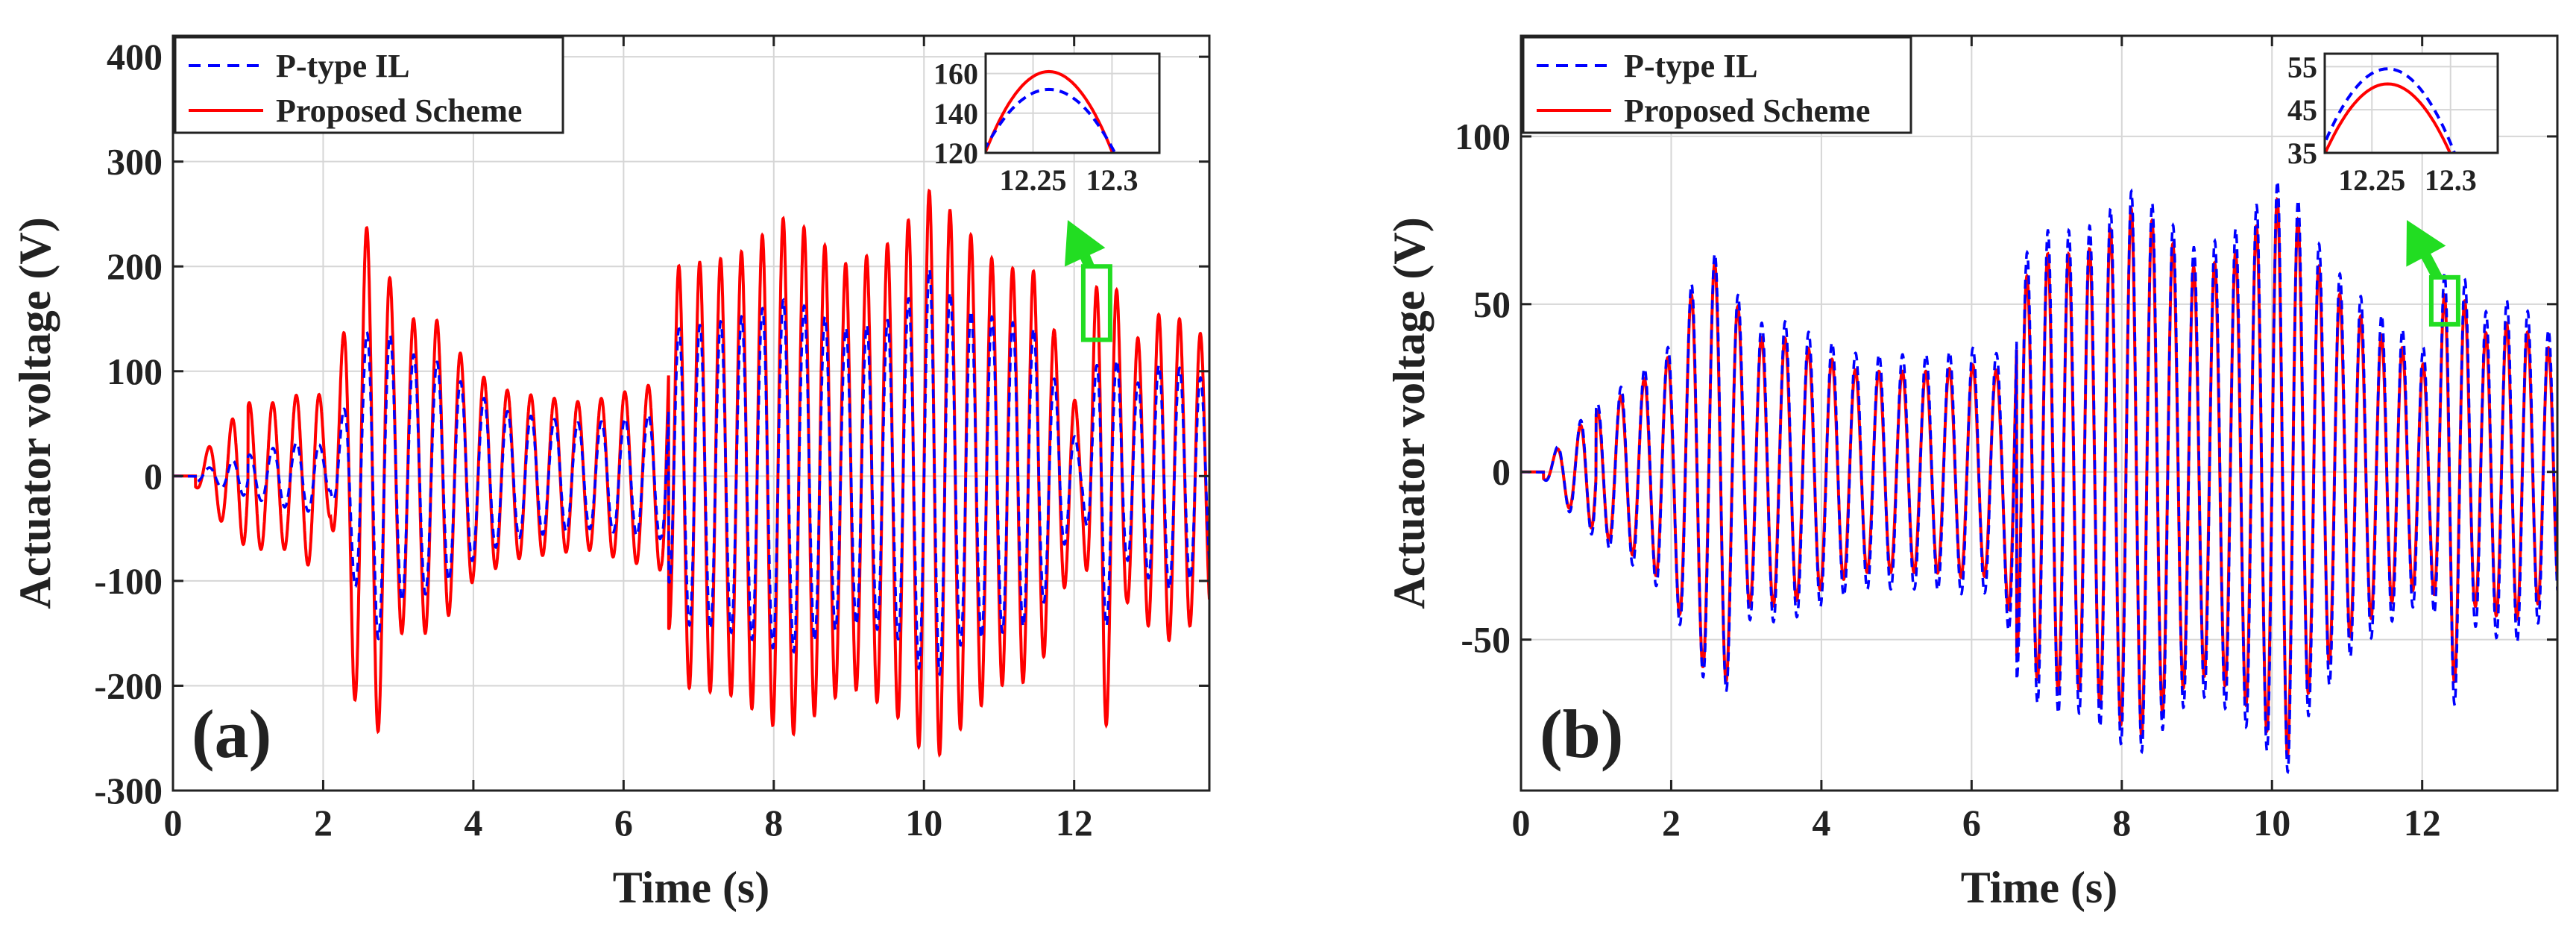 This screenshot has width=2576, height=933. What do you see at coordinates (1581, 734) in the screenshot?
I see `panel-label: (b)` at bounding box center [1581, 734].